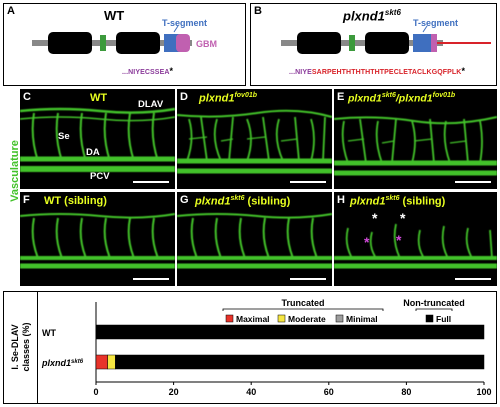 This screenshot has height=407, width=500. What do you see at coordinates (151, 104) in the screenshot?
I see `annotation-dlav: DLAV` at bounding box center [151, 104].